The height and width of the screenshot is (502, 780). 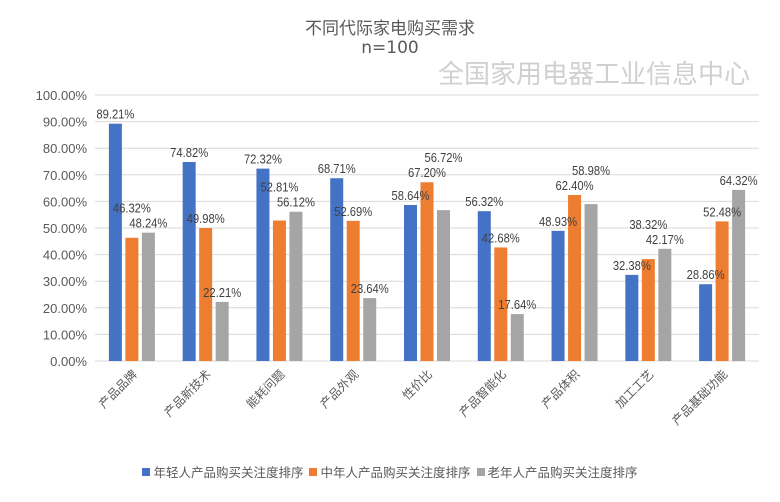 What do you see at coordinates (279, 187) in the screenshot?
I see `data-label: 52.81%` at bounding box center [279, 187].